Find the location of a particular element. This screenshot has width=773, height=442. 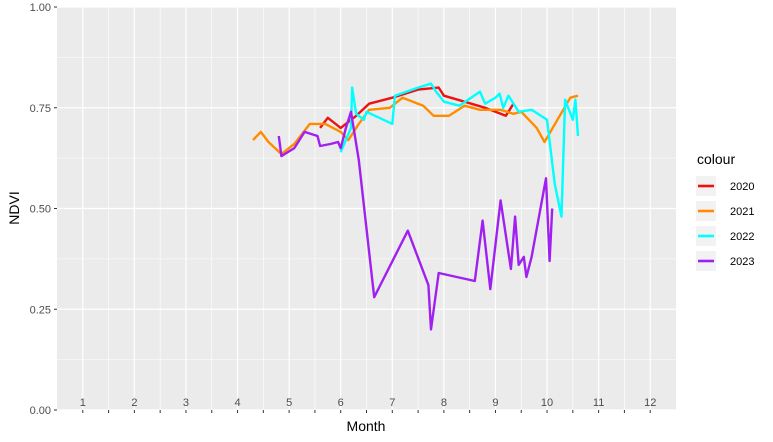

x-tick-label: 7 is located at coordinates (392, 403).